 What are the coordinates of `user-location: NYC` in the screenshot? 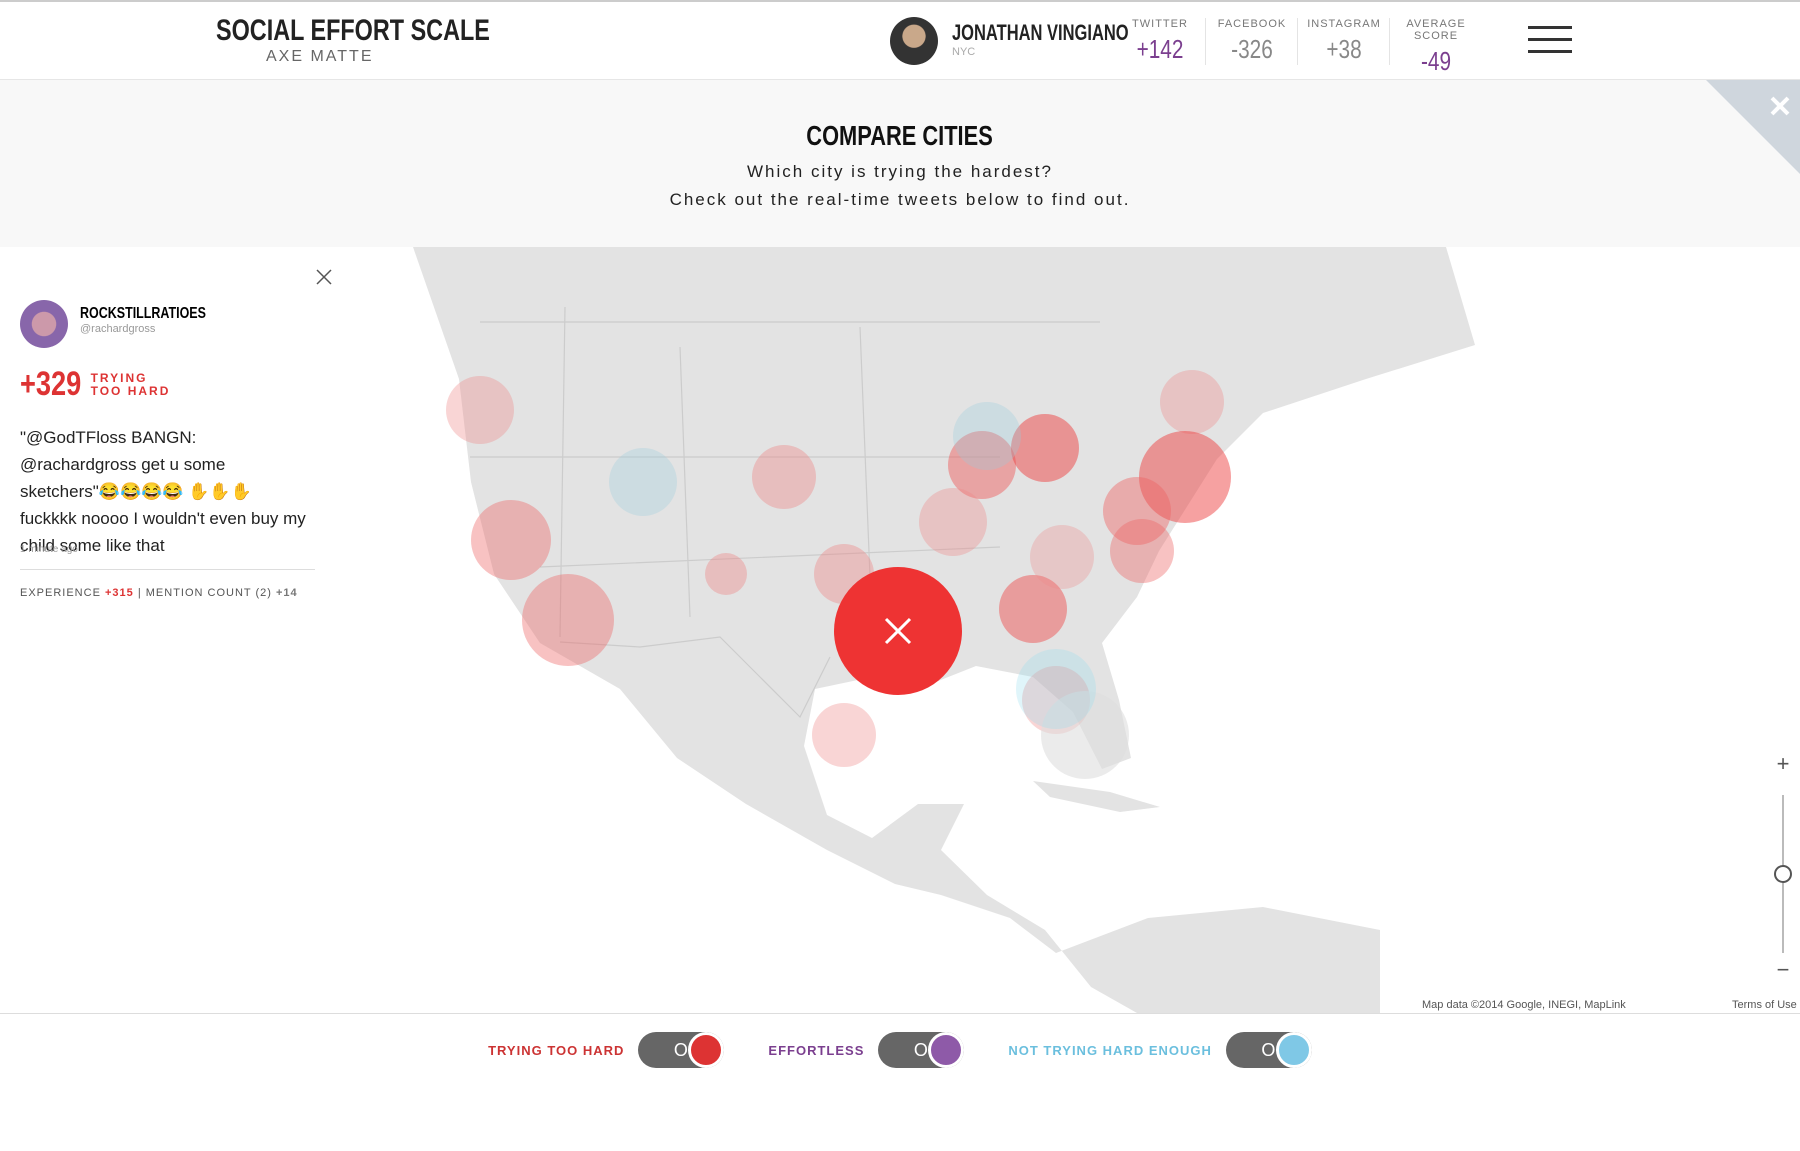 It's located at (964, 52).